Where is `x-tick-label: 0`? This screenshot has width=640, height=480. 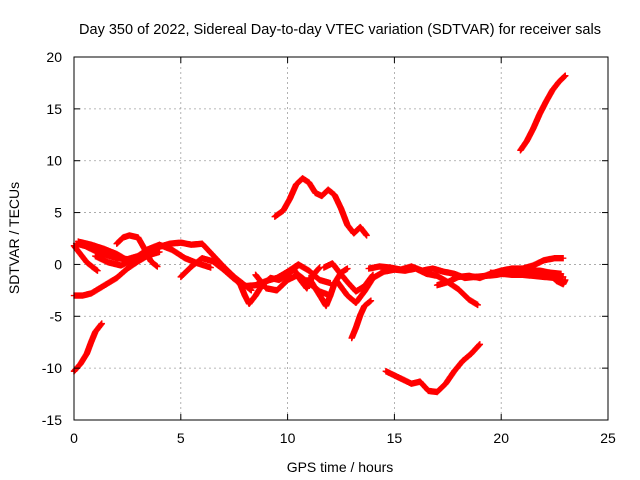 x-tick-label: 0 is located at coordinates (74, 438).